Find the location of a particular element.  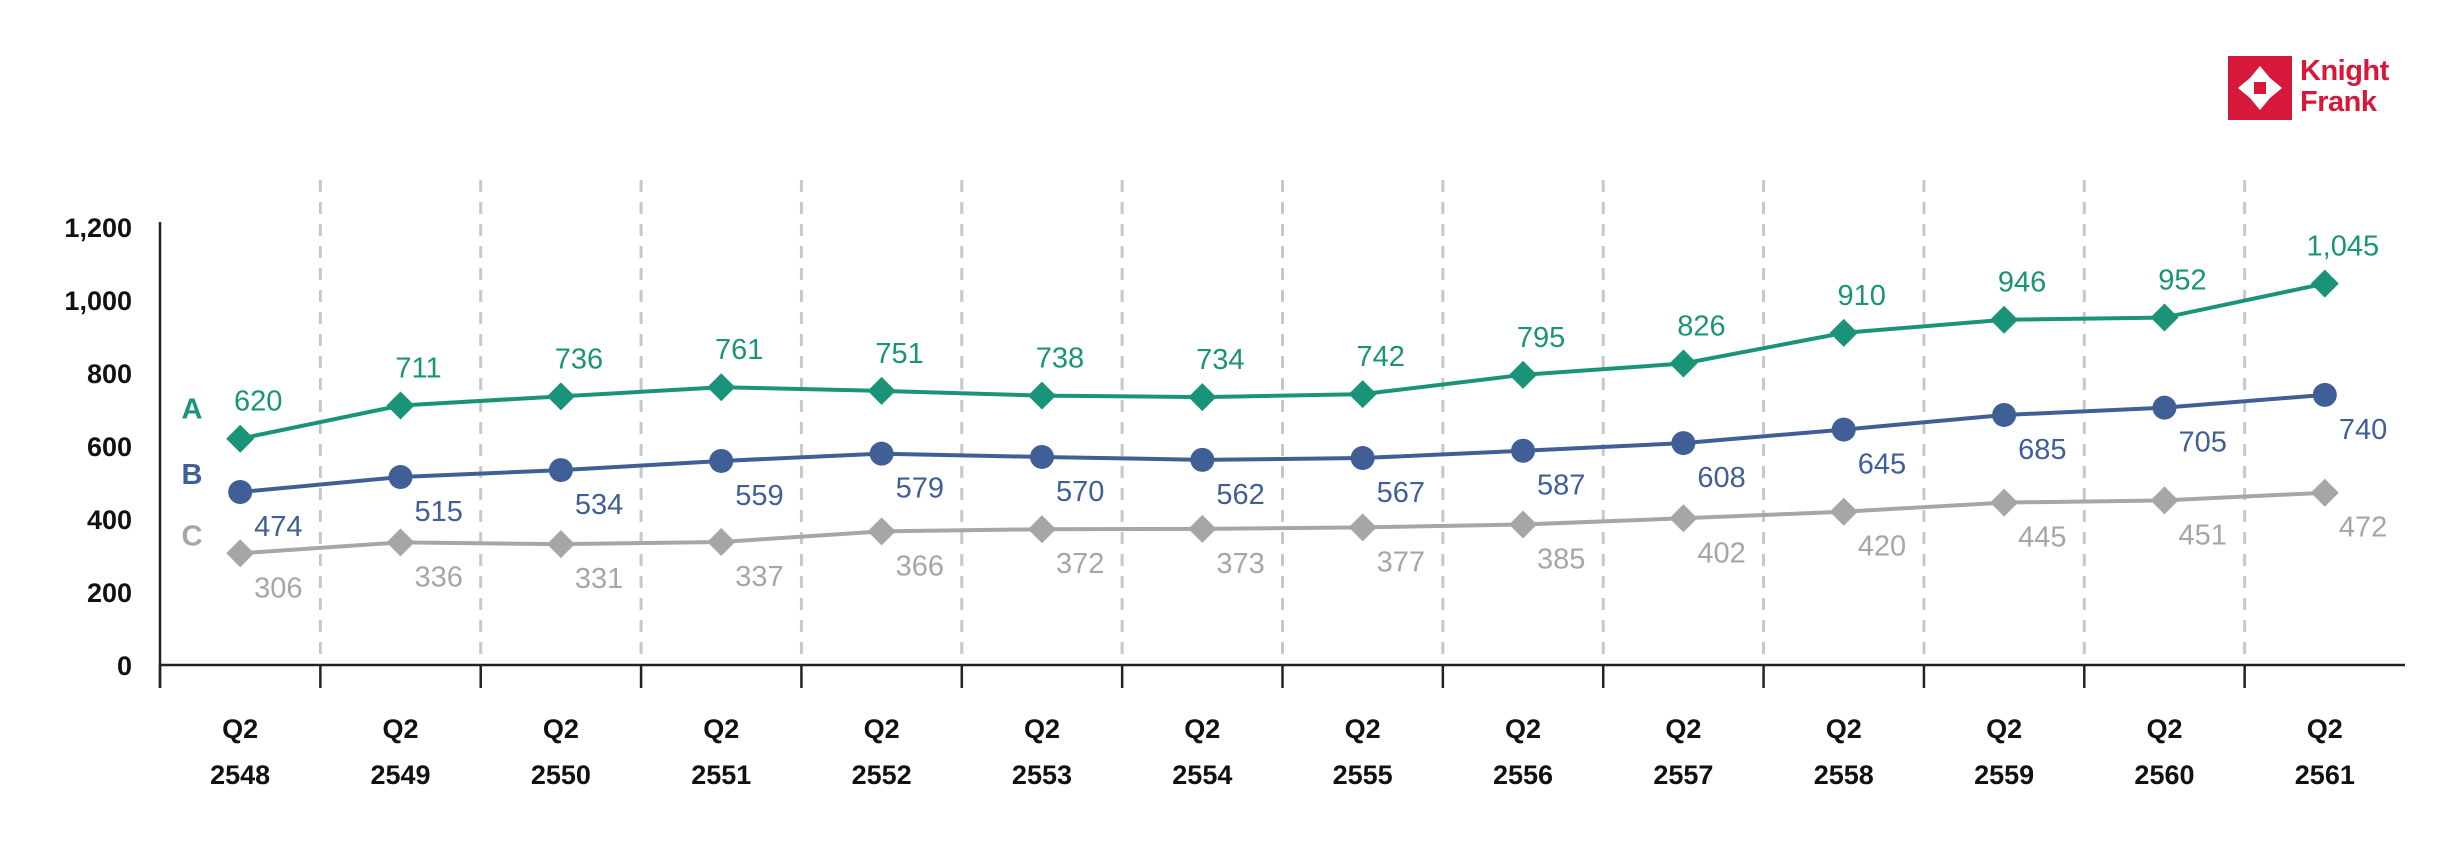

data-label: 559 is located at coordinates (759, 496).